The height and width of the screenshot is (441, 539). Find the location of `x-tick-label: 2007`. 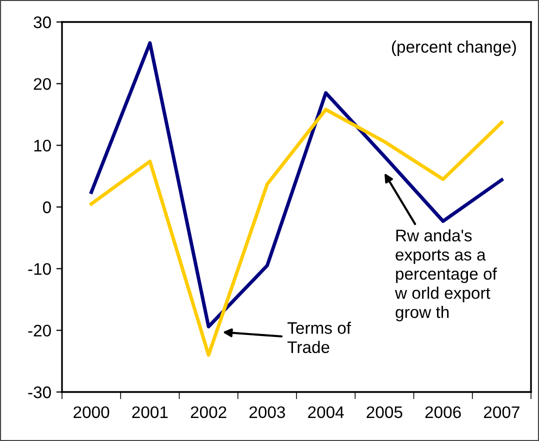

x-tick-label: 2007 is located at coordinates (502, 412).